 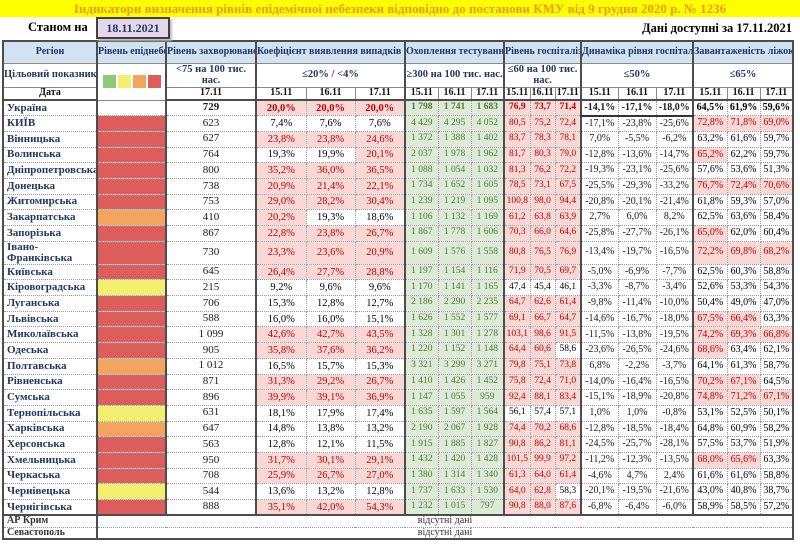 What do you see at coordinates (517, 350) in the screenshot?
I see `hosp-value: 64,4` at bounding box center [517, 350].